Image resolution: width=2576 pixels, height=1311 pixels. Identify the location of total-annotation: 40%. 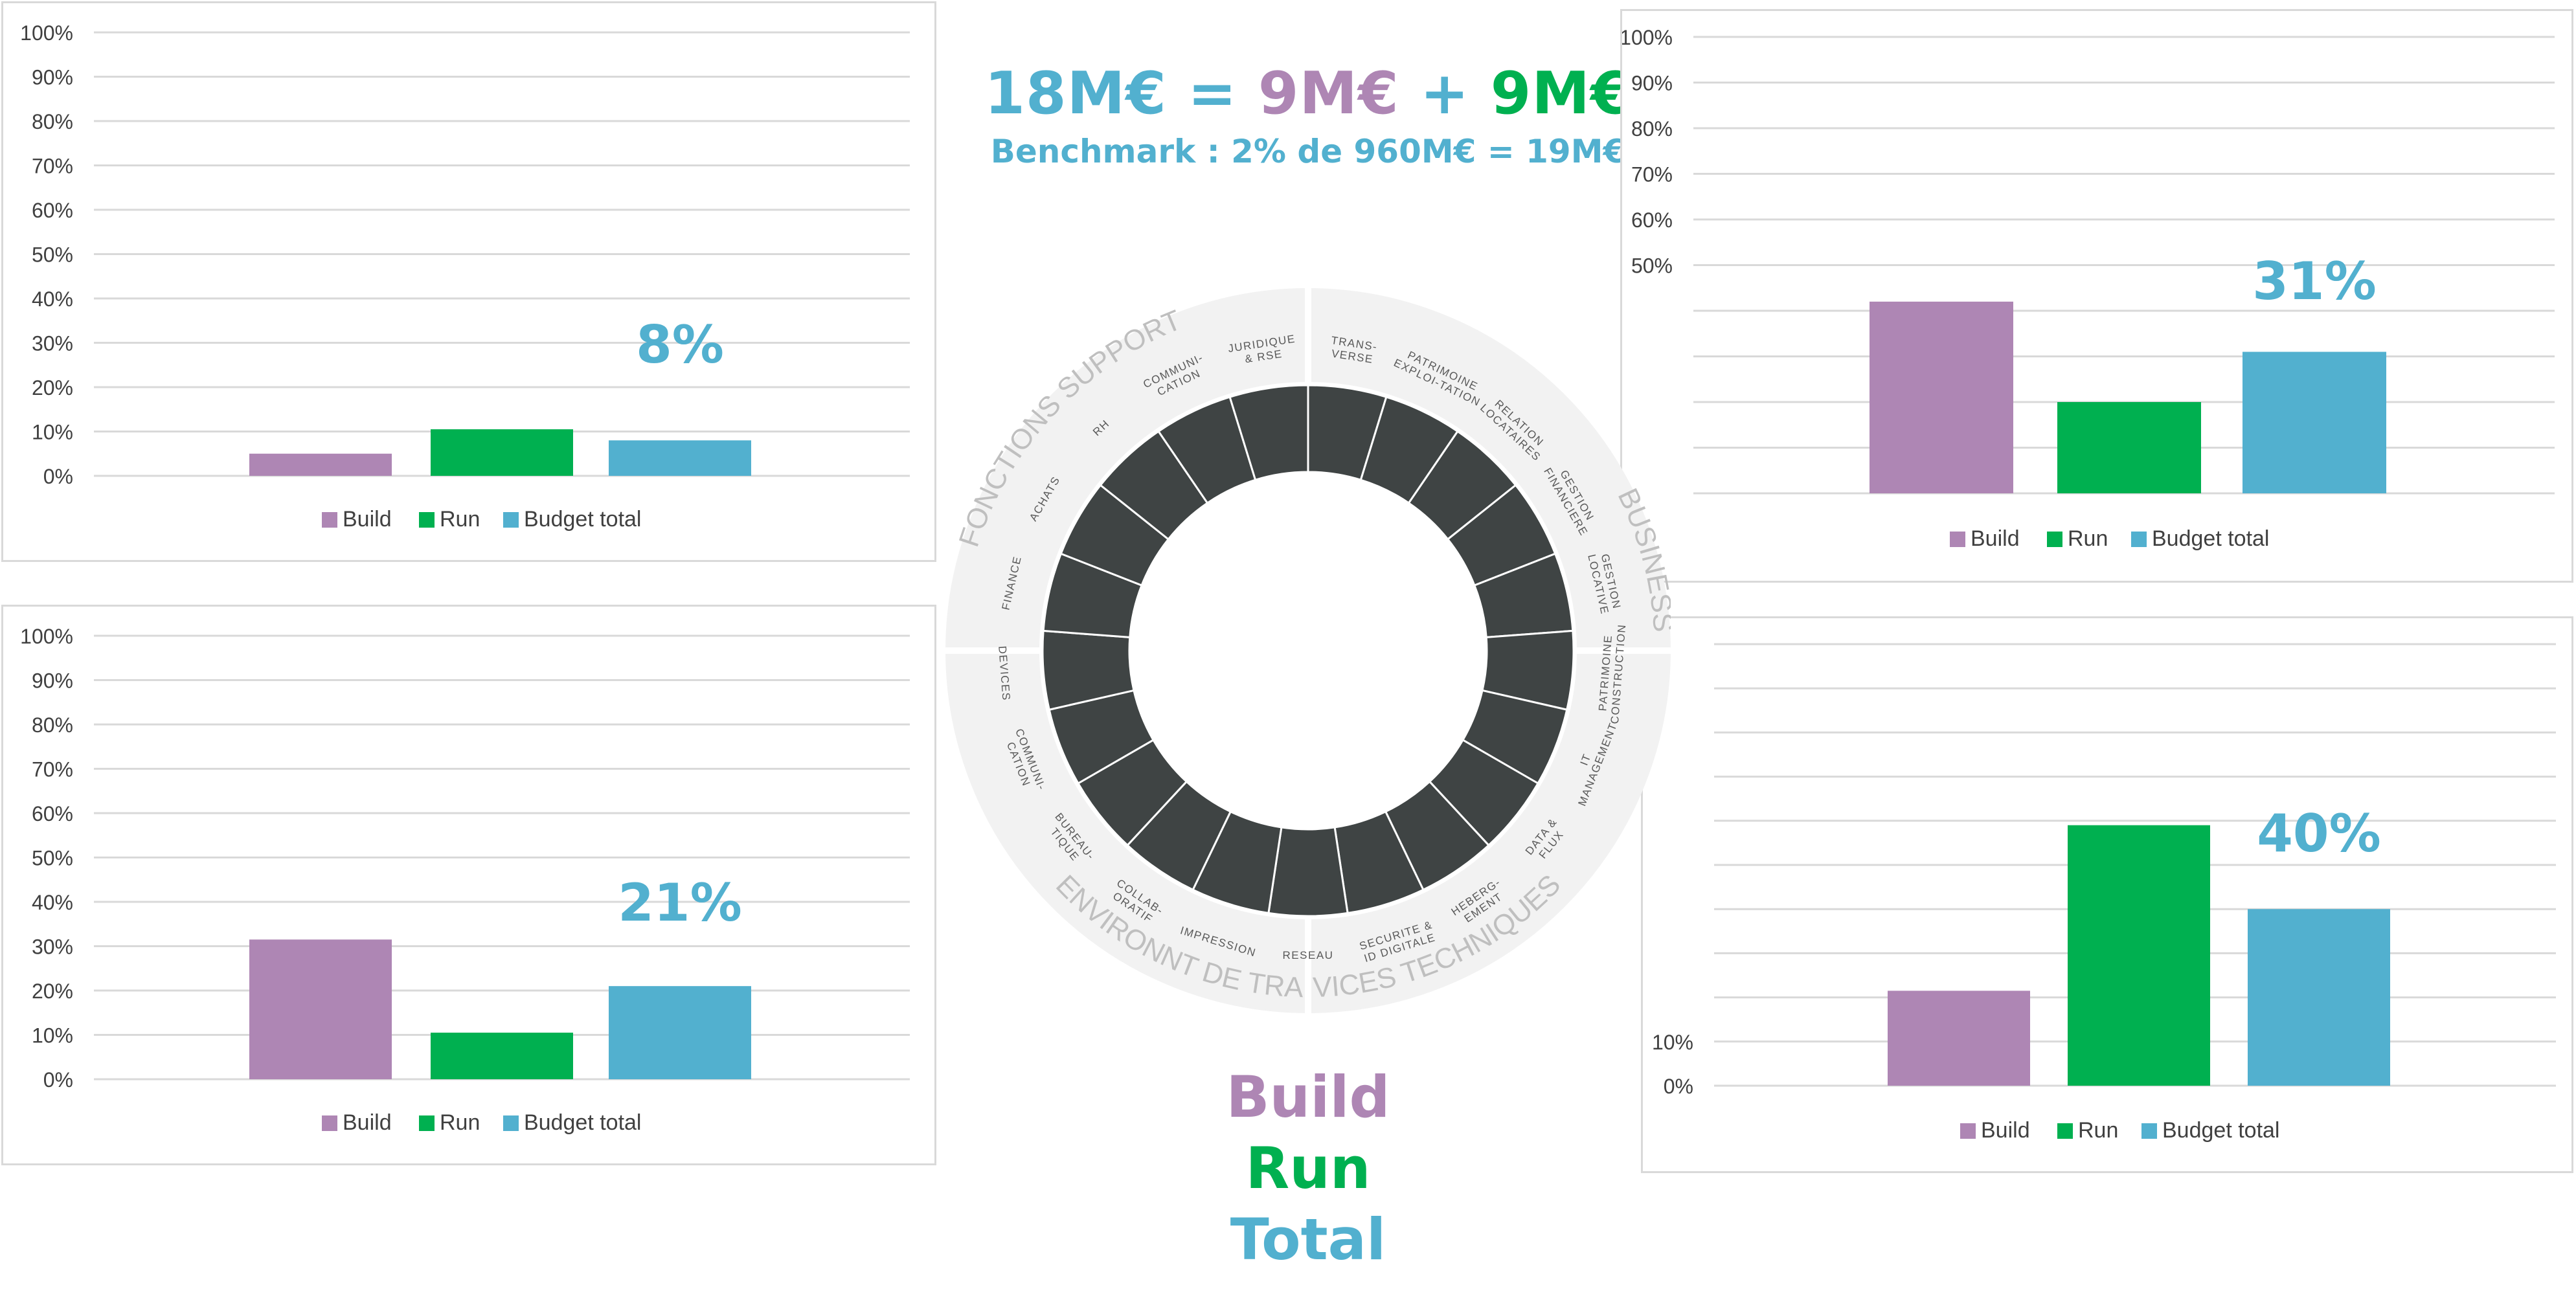
(2318, 833).